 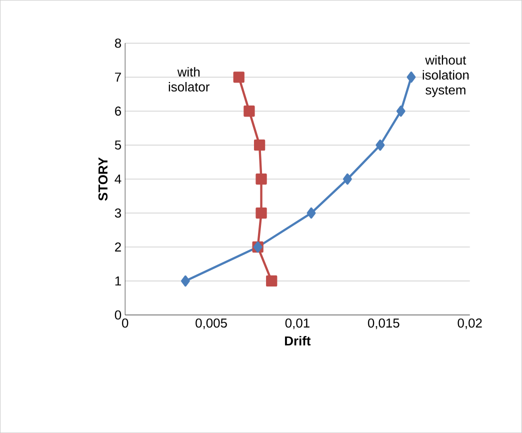 What do you see at coordinates (103, 179) in the screenshot?
I see `y-axis-title: STORY` at bounding box center [103, 179].